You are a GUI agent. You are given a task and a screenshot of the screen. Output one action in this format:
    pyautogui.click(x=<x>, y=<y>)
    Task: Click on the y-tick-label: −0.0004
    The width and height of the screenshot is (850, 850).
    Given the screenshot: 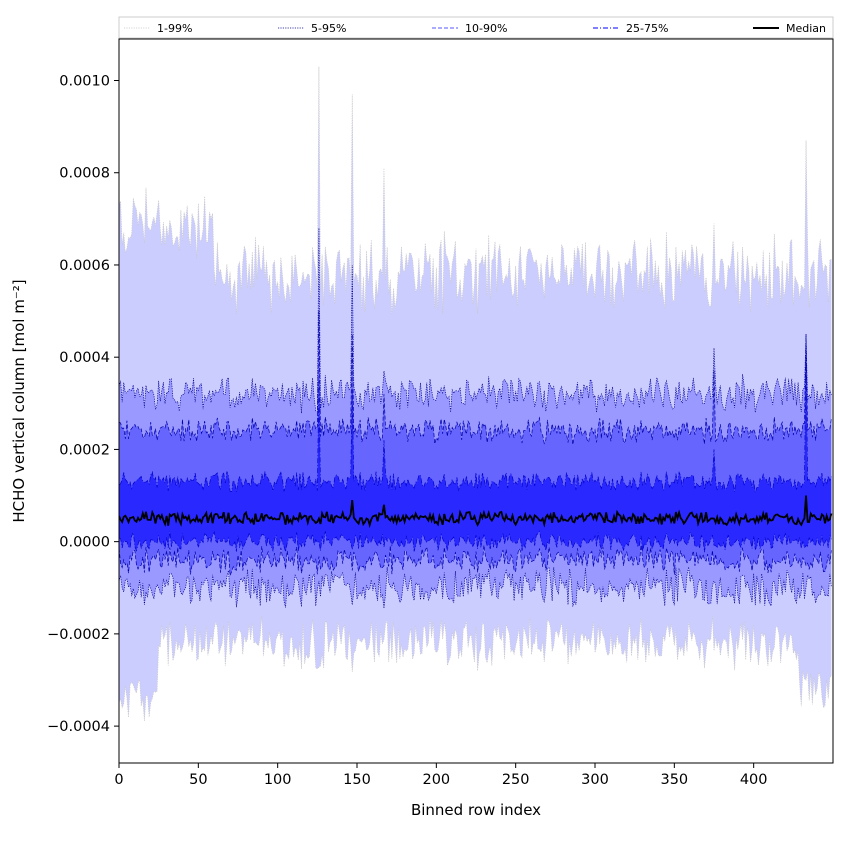 What is the action you would take?
    pyautogui.click(x=78, y=727)
    